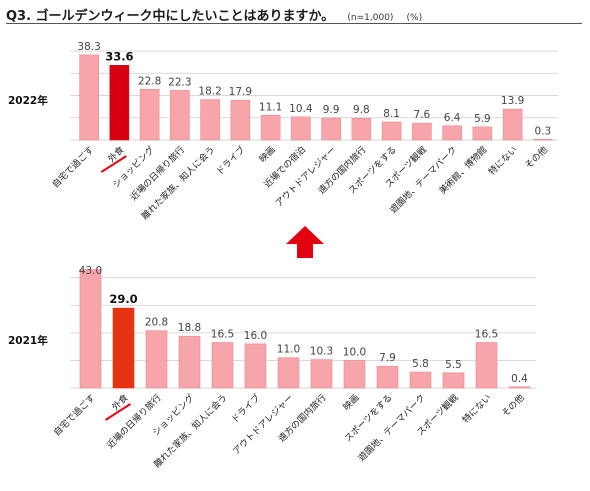 The image size is (590, 491). What do you see at coordinates (179, 82) in the screenshot?
I see `value-label: 22.3` at bounding box center [179, 82].